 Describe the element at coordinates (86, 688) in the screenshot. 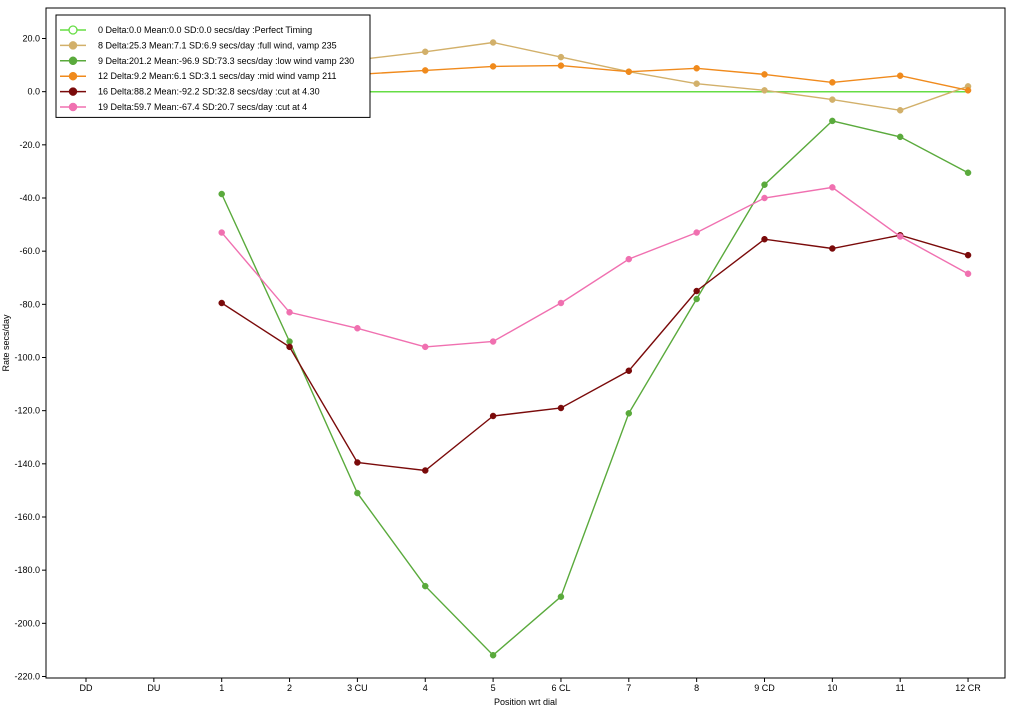

I see `x-tick-label: DD` at that location.